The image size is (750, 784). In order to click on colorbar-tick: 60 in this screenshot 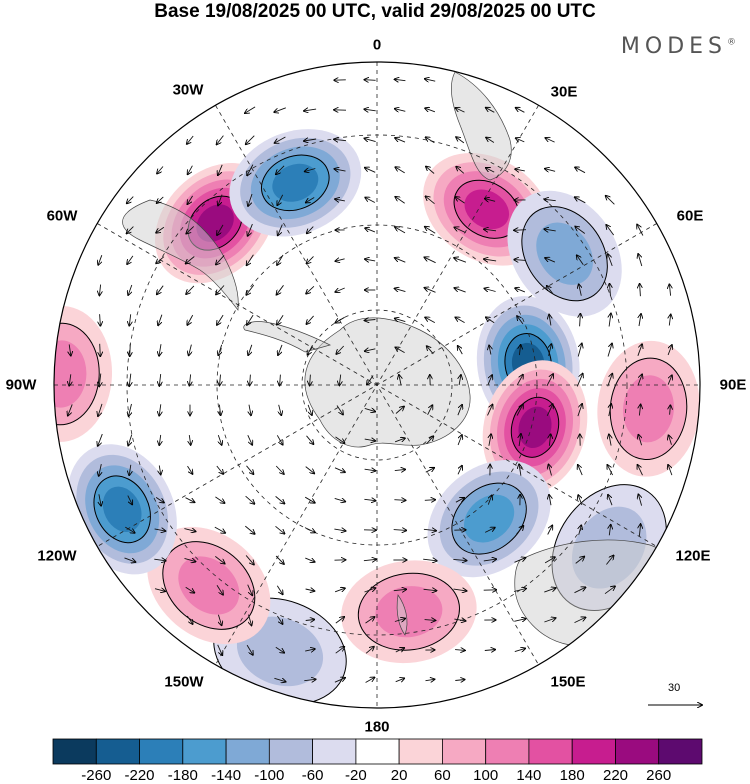, I will do `click(442, 775)`.